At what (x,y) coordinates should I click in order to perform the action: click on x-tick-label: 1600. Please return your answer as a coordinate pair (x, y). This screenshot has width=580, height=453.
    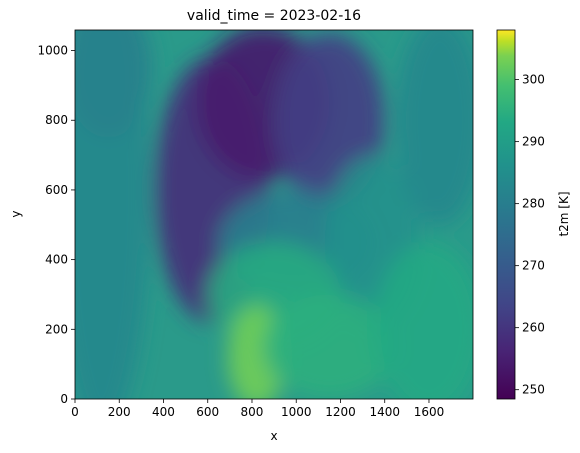
    Looking at the image, I should click on (429, 412).